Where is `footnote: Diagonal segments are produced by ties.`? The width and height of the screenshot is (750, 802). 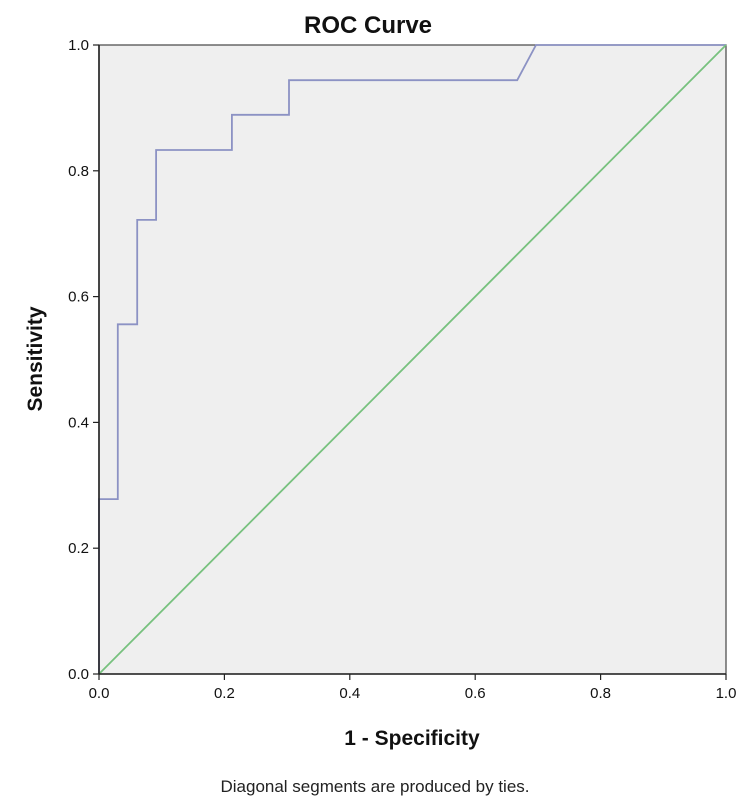
footnote: Diagonal segments are produced by ties. is located at coordinates (374, 786).